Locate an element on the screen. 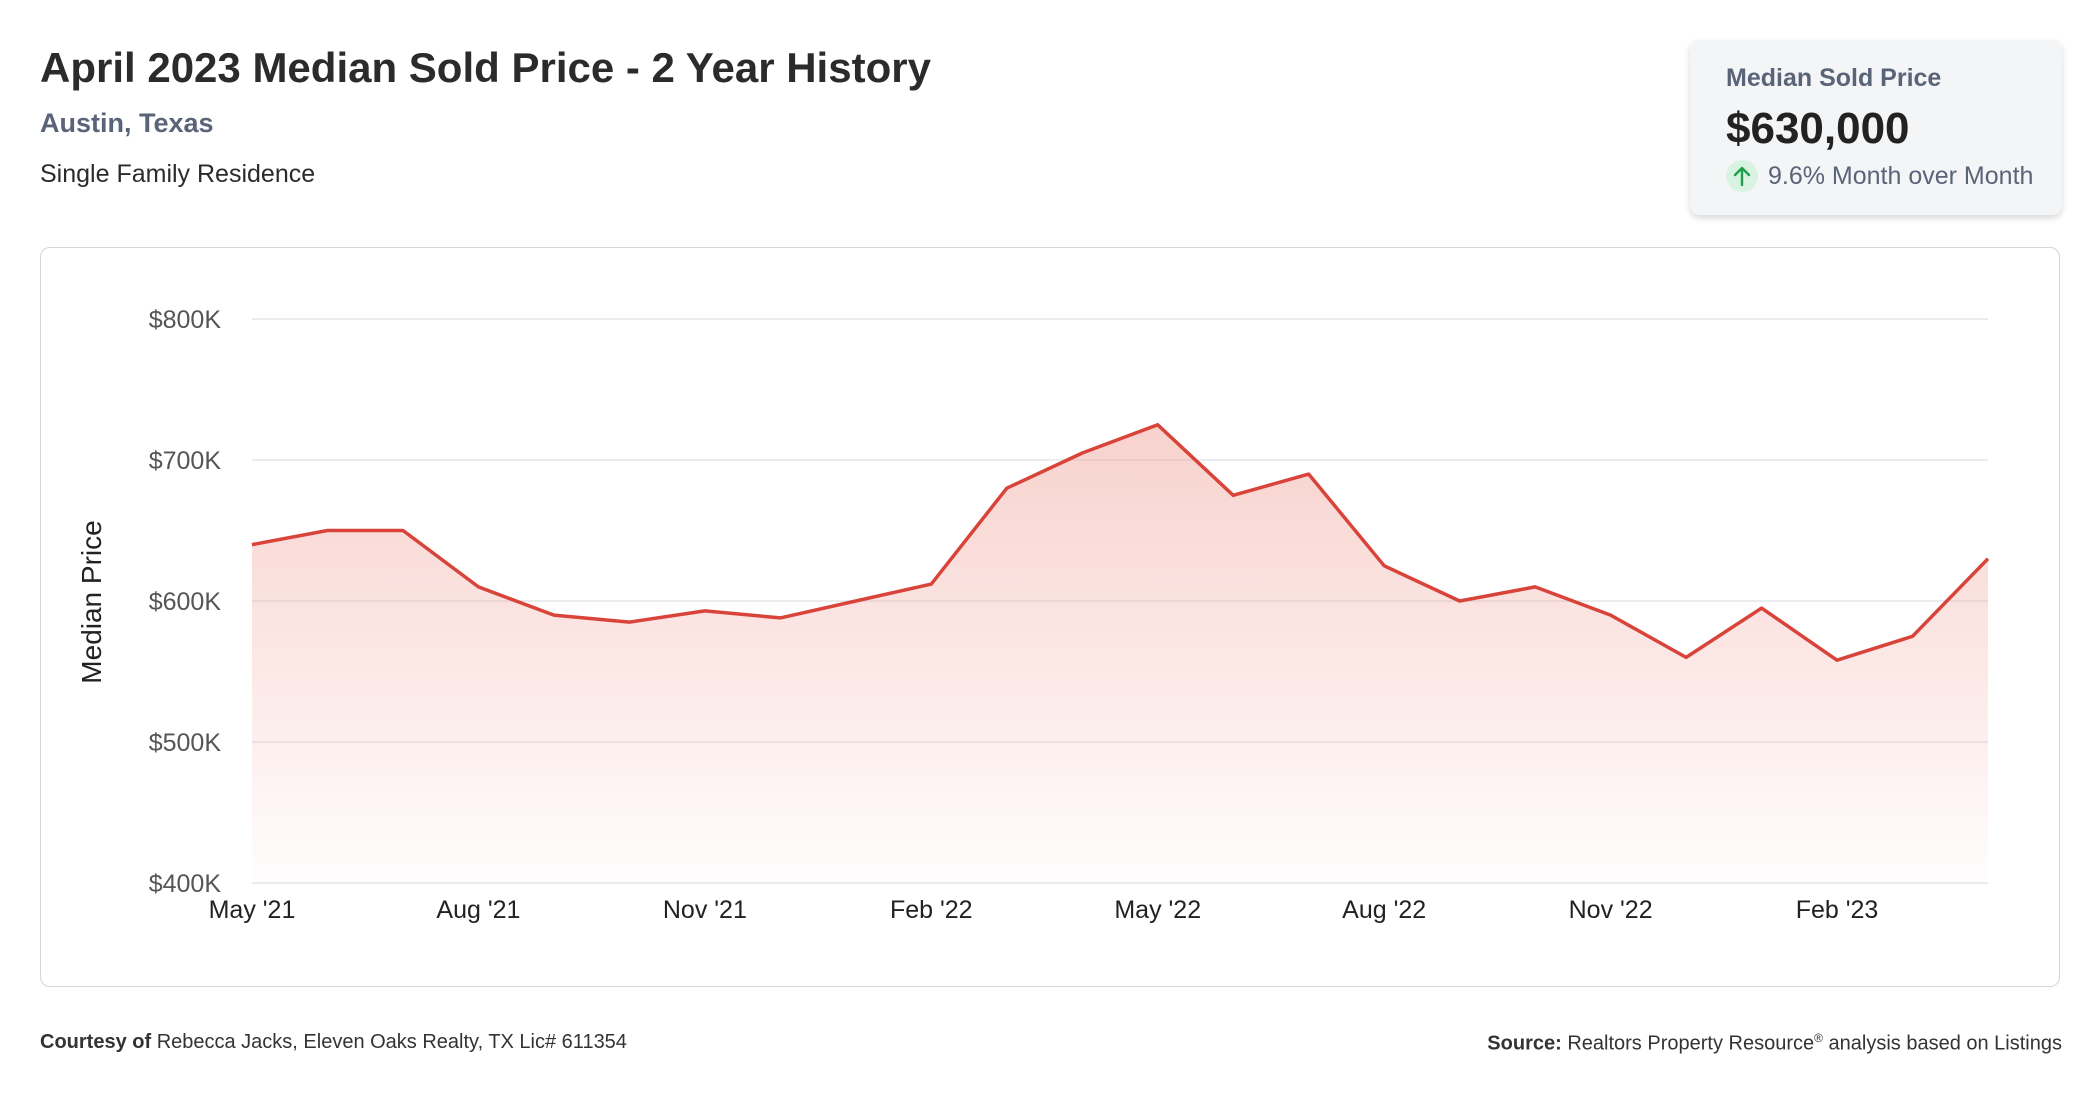 This screenshot has width=2096, height=1100. kpi-change: 9.6% Month over Month is located at coordinates (1879, 176).